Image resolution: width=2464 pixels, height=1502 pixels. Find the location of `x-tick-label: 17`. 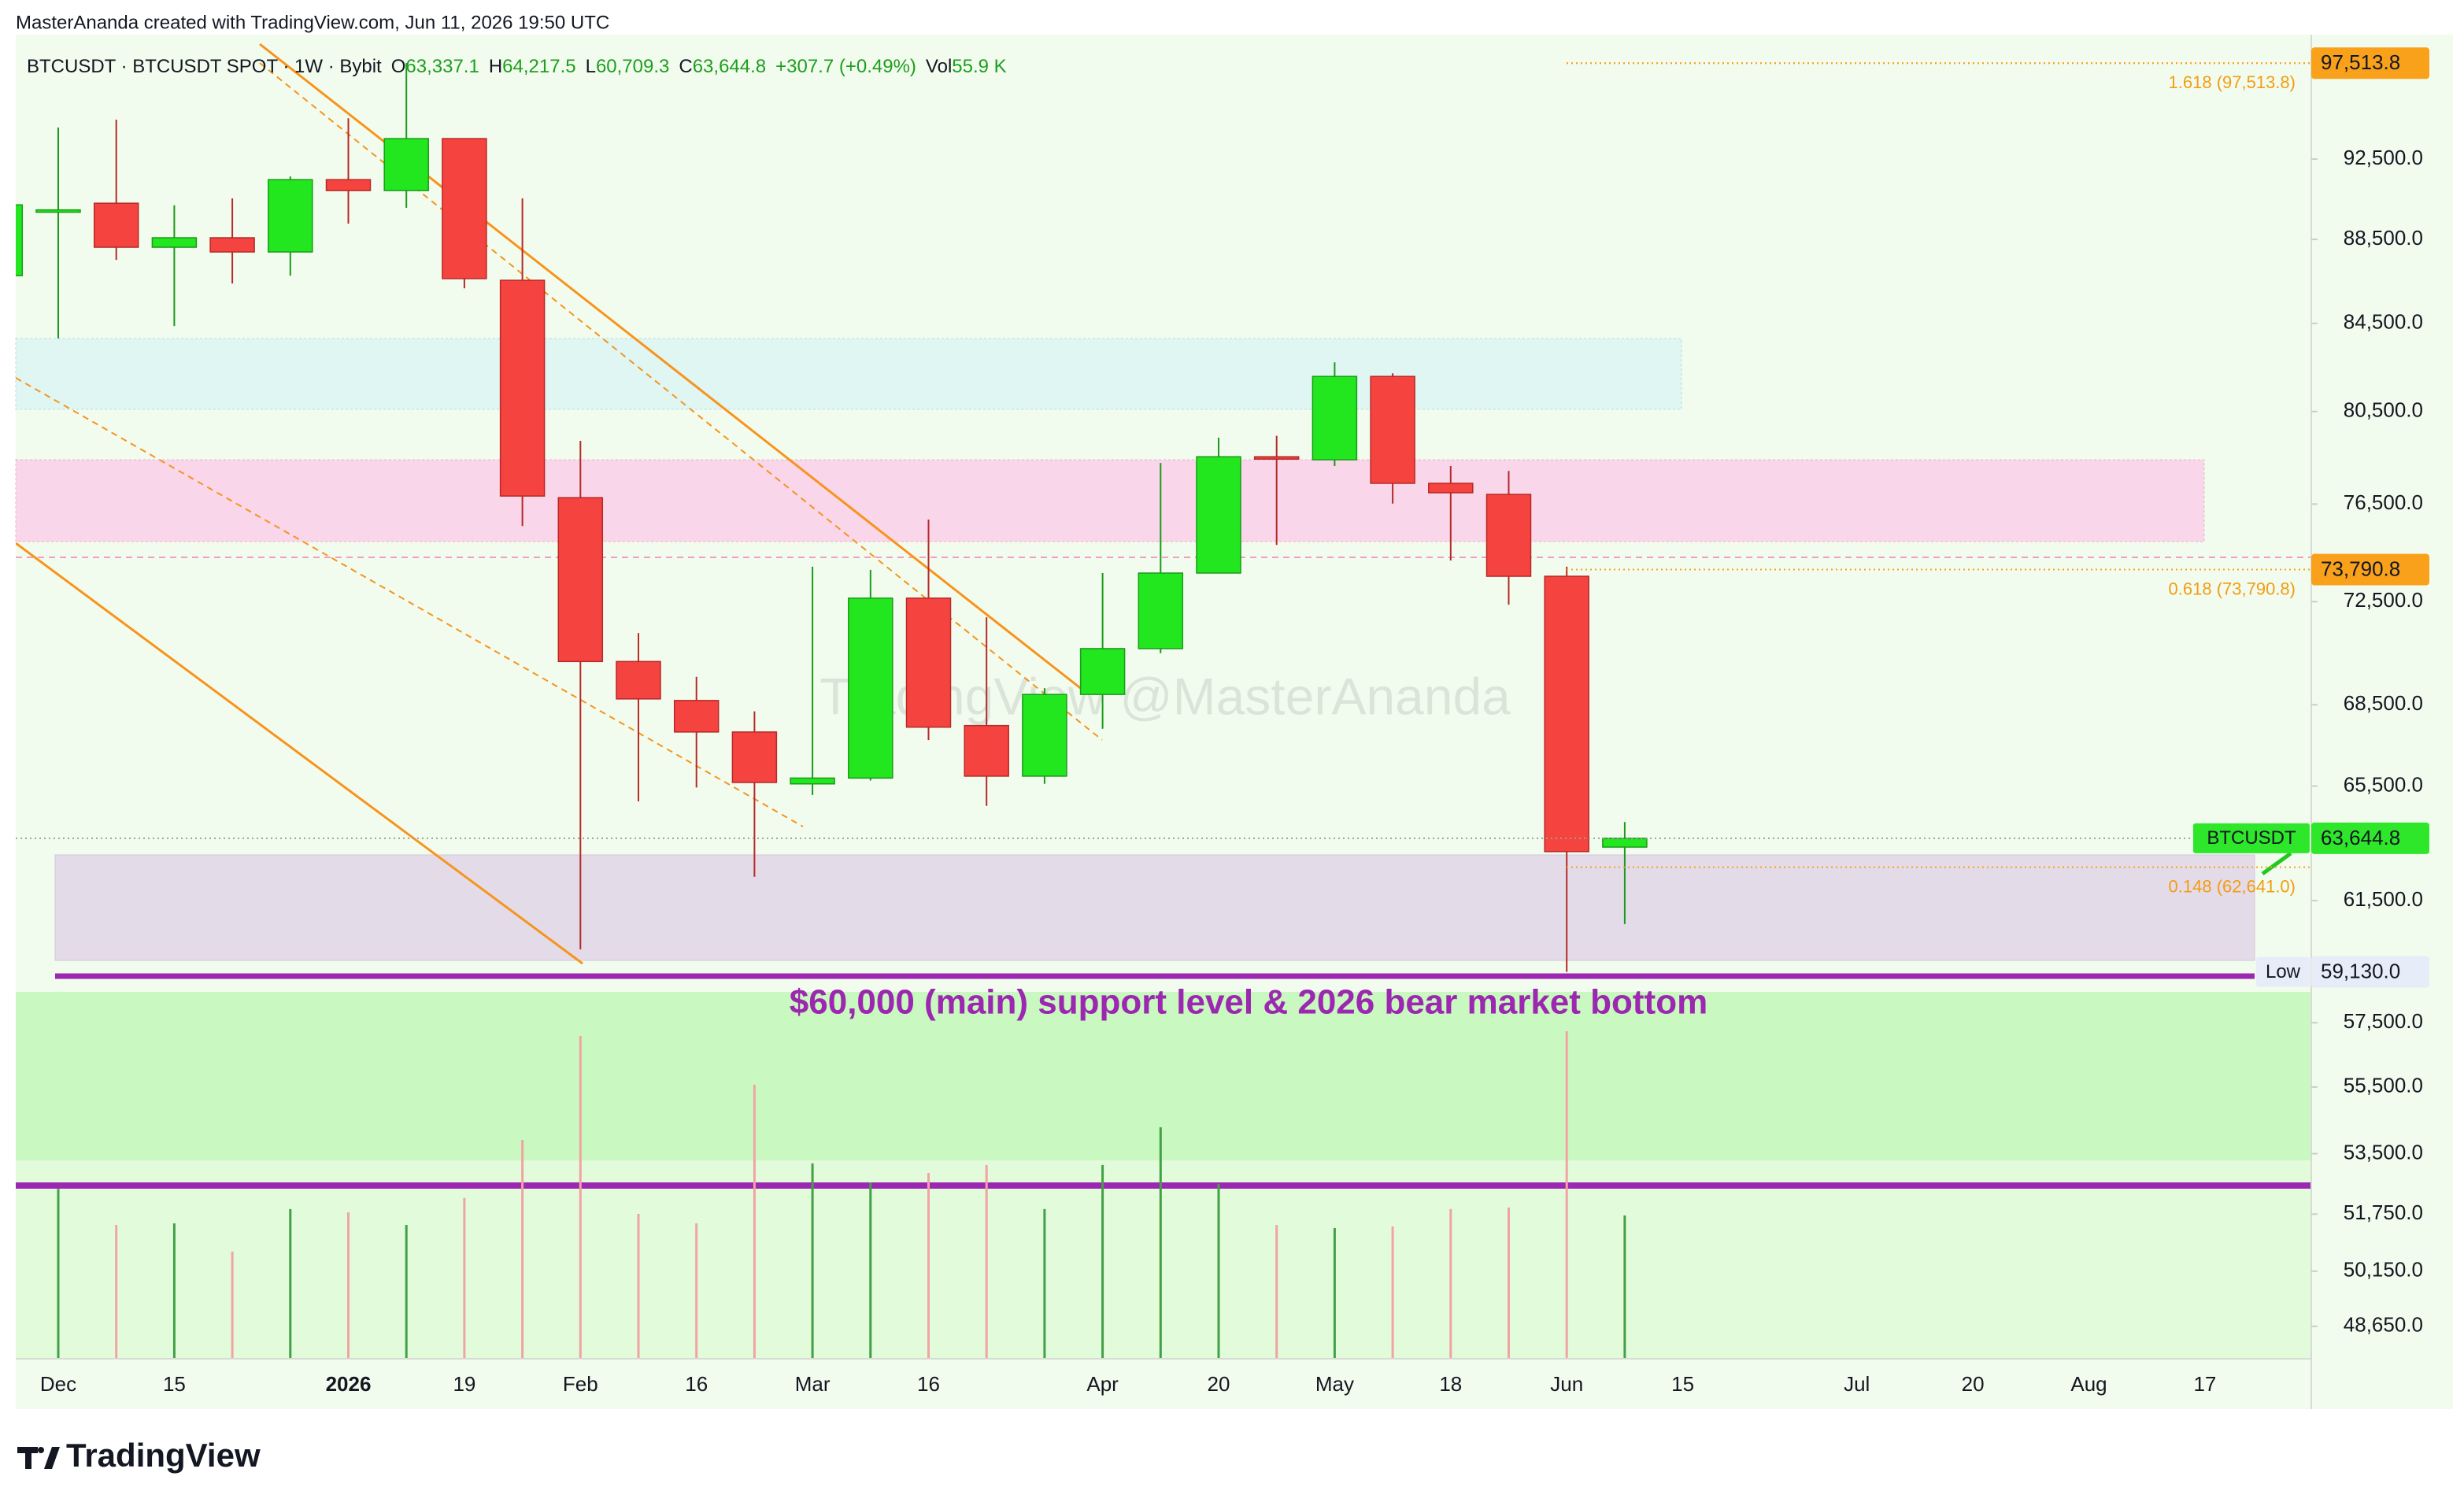

x-tick-label: 17 is located at coordinates (2204, 1384).